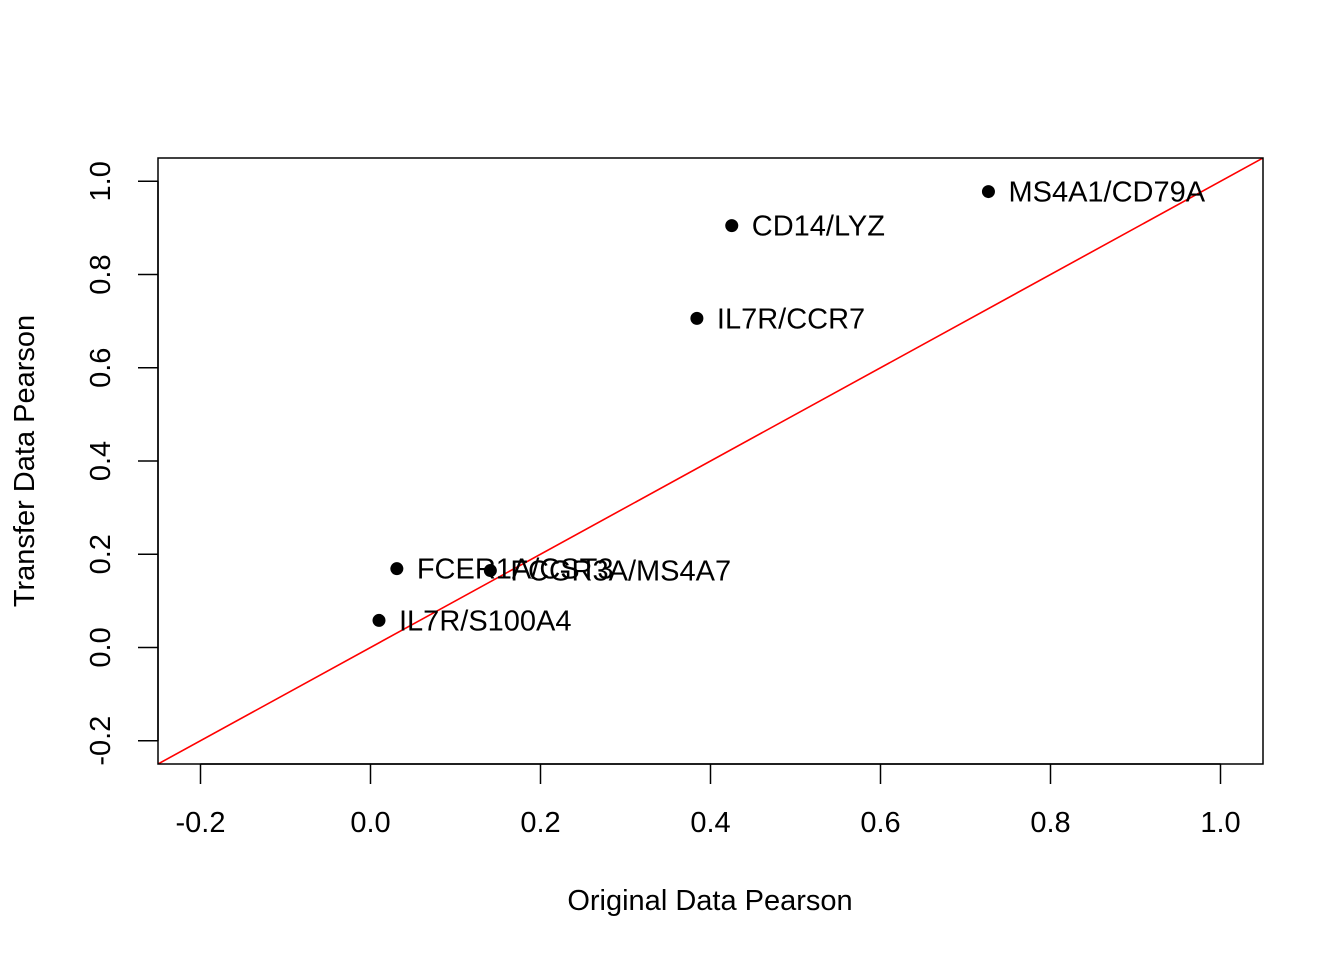 The image size is (1344, 960). Describe the element at coordinates (708, 801) in the screenshot. I see `x-axis: -0.2 0.0 0.2 0.4 0.6 0.8 1.0` at that location.